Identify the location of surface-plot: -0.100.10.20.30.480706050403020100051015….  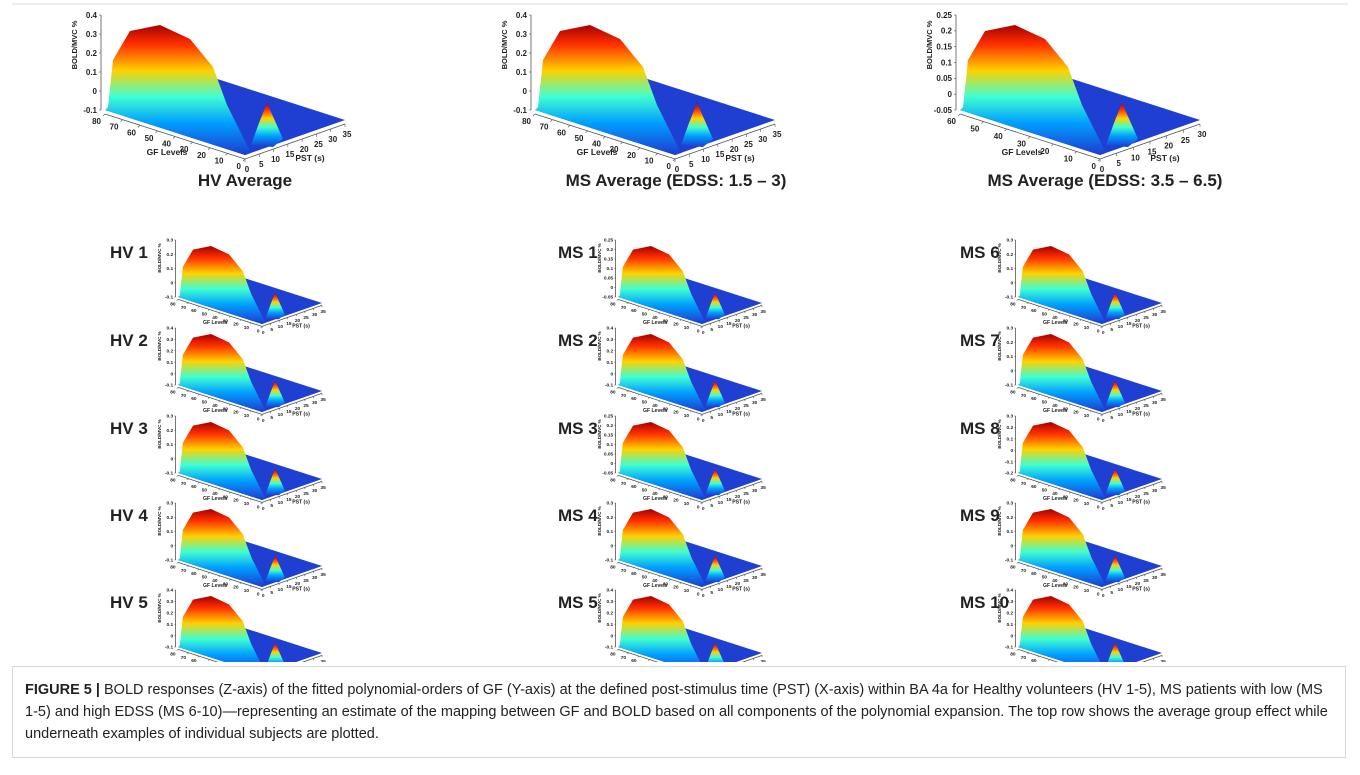
(681, 625).